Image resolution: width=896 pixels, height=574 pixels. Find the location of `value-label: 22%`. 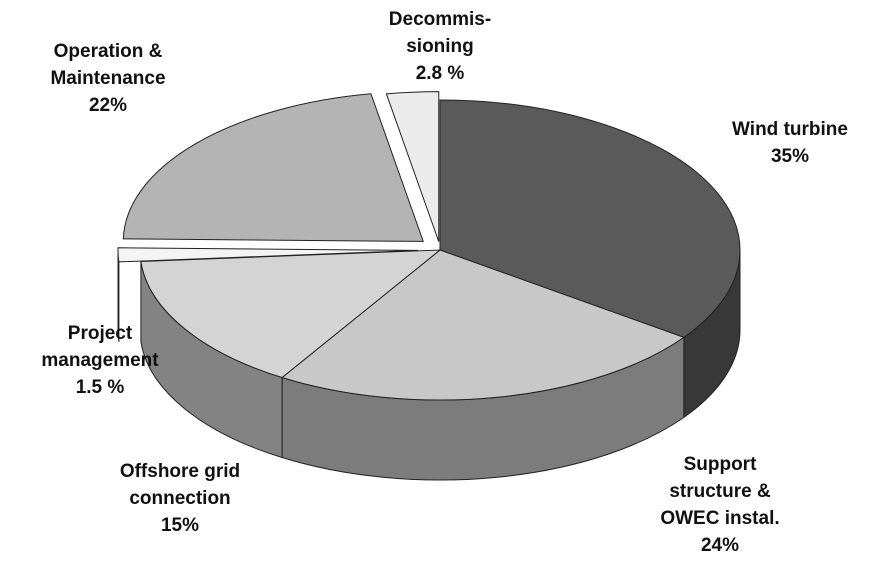

value-label: 22% is located at coordinates (108, 105).